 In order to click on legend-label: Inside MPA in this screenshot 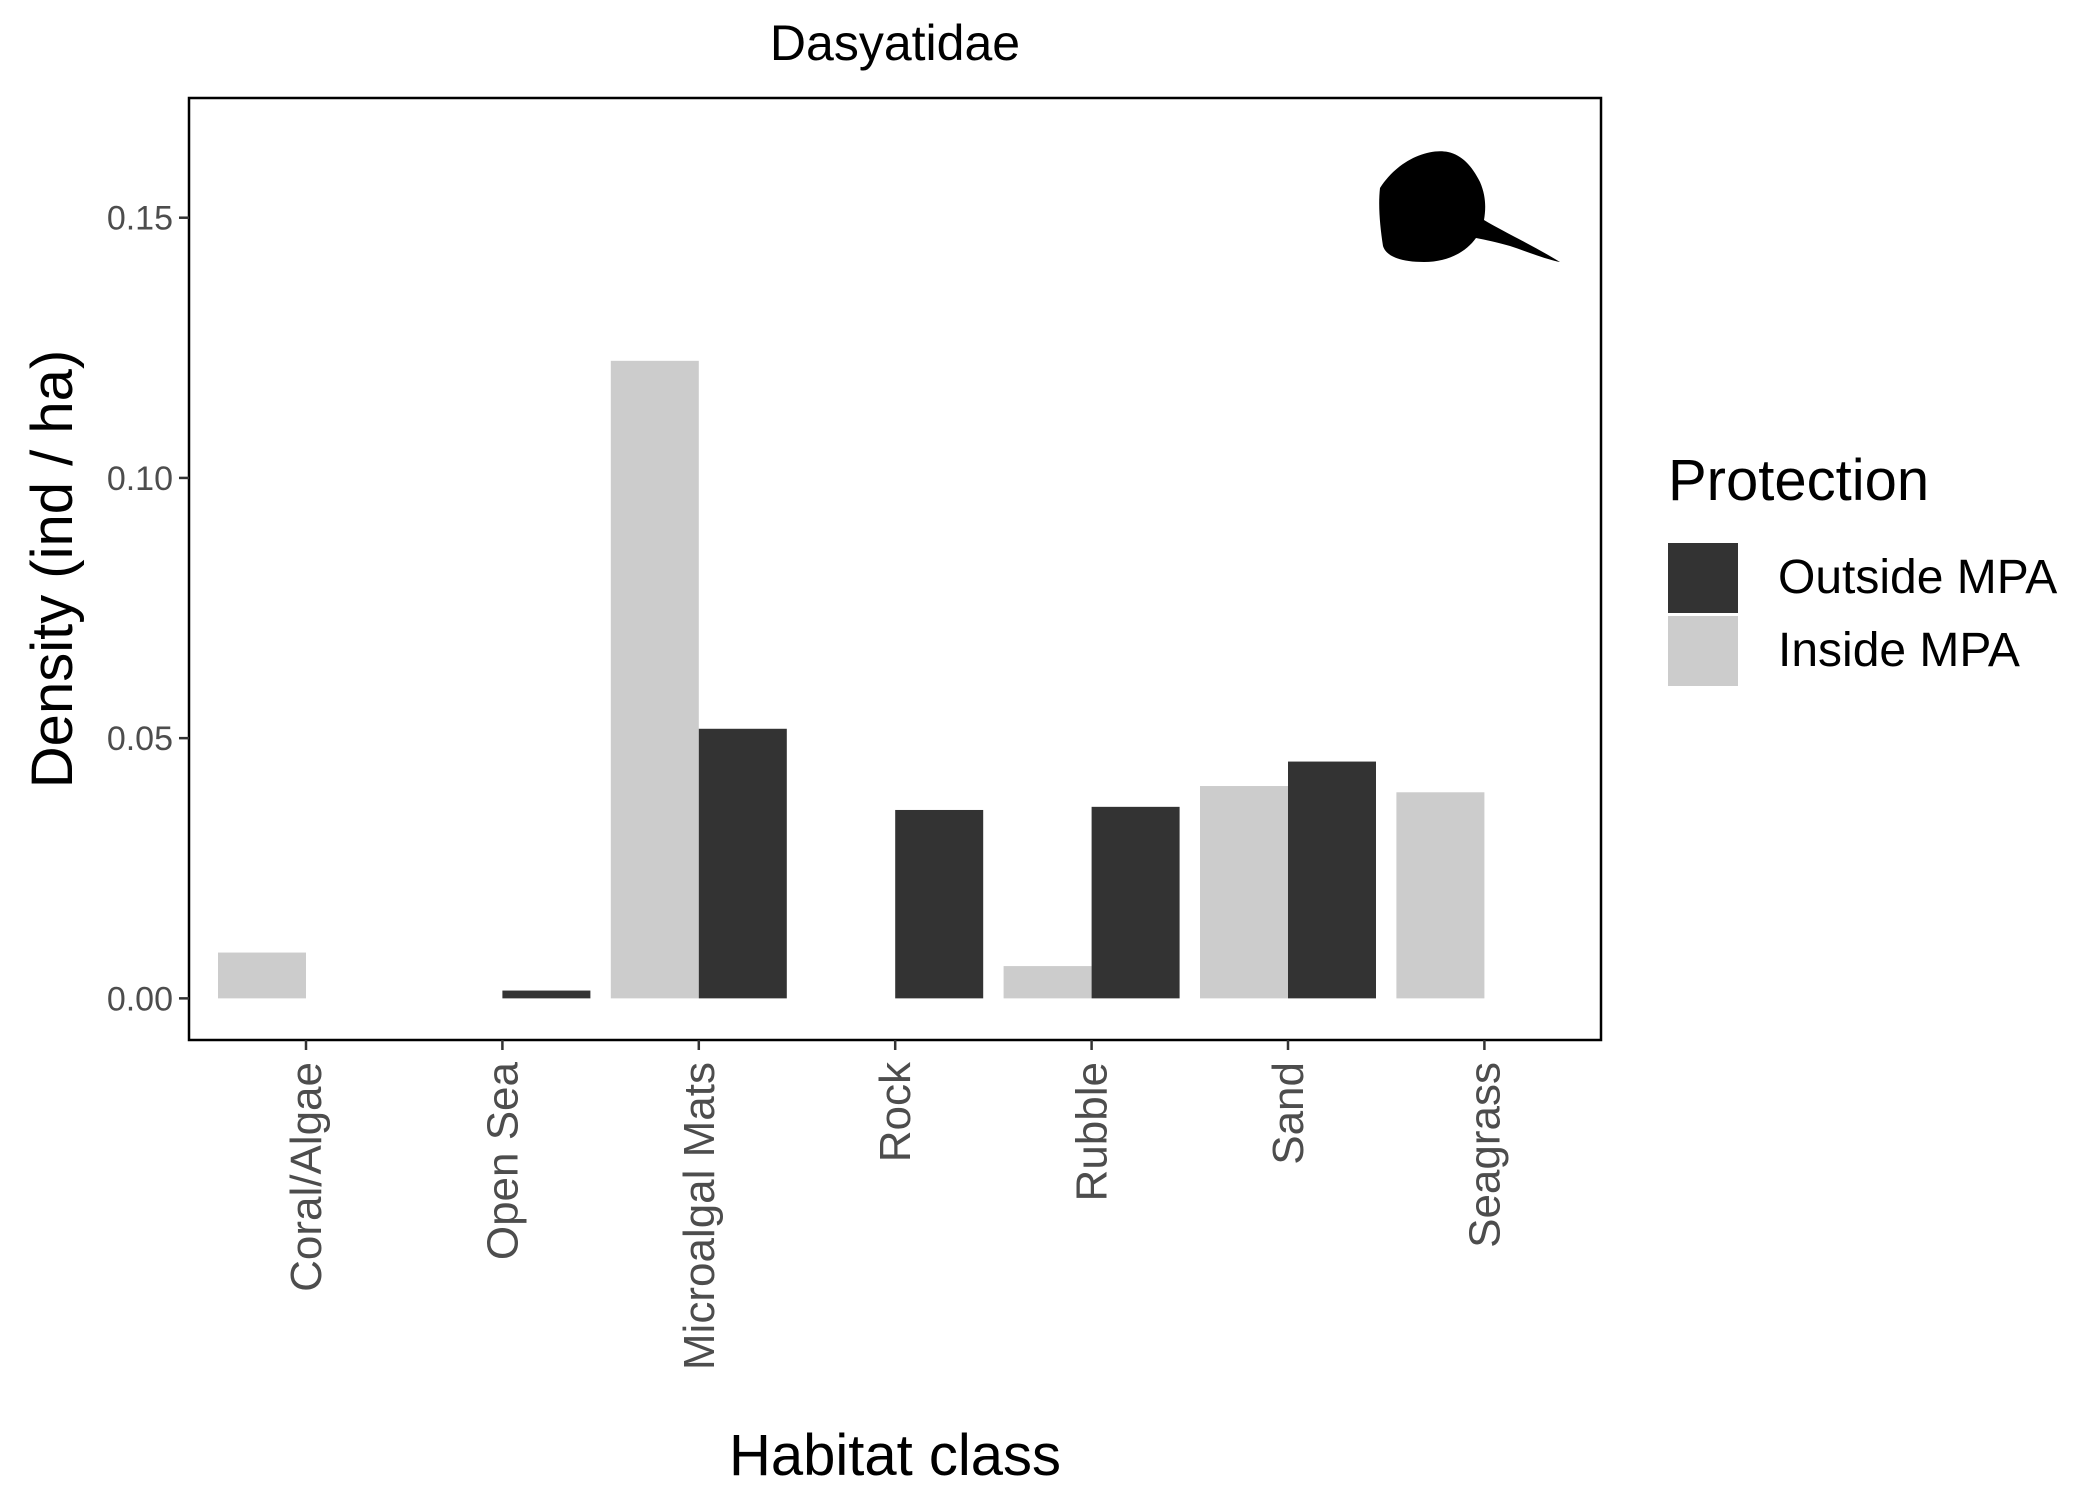, I will do `click(1899, 650)`.